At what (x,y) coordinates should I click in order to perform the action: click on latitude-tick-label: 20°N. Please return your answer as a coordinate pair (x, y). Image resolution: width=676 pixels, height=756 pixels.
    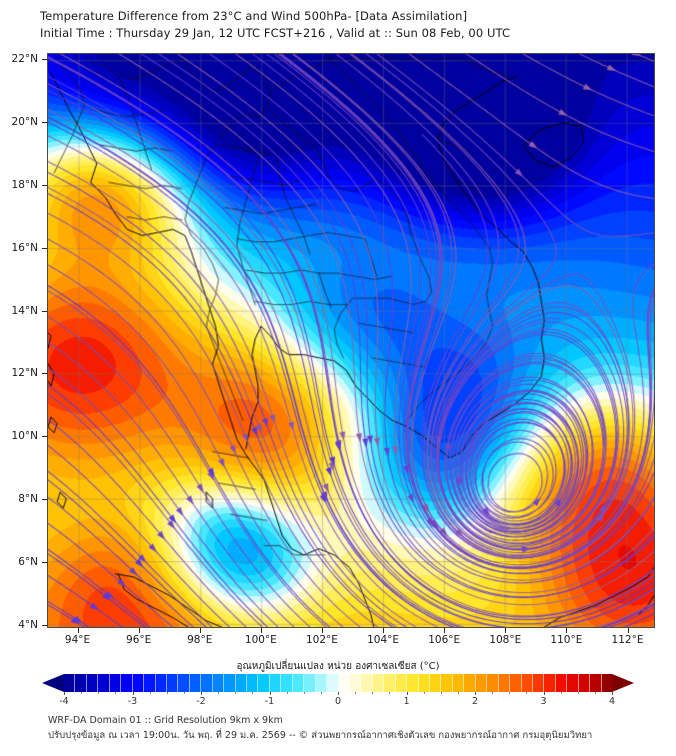
    Looking at the image, I should click on (24, 122).